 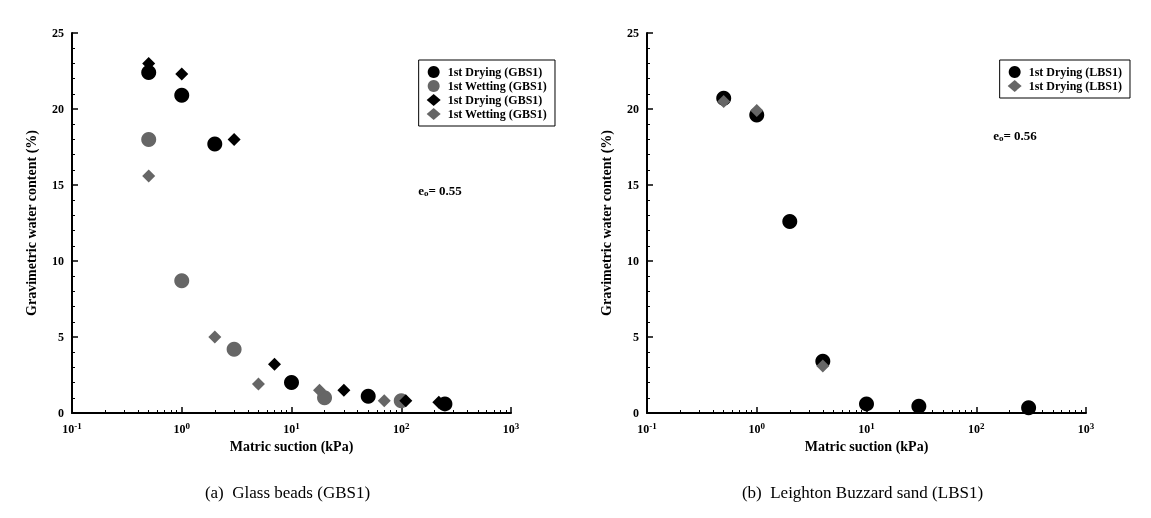 I want to click on text: (b) Leighton Buzzard sand (LBS1), so click(x=862, y=492).